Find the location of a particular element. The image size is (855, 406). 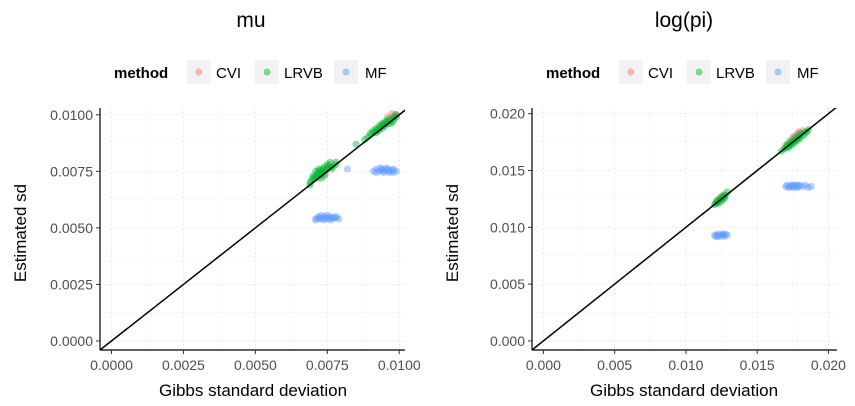

x-tick-label: 0.020 is located at coordinates (828, 365).